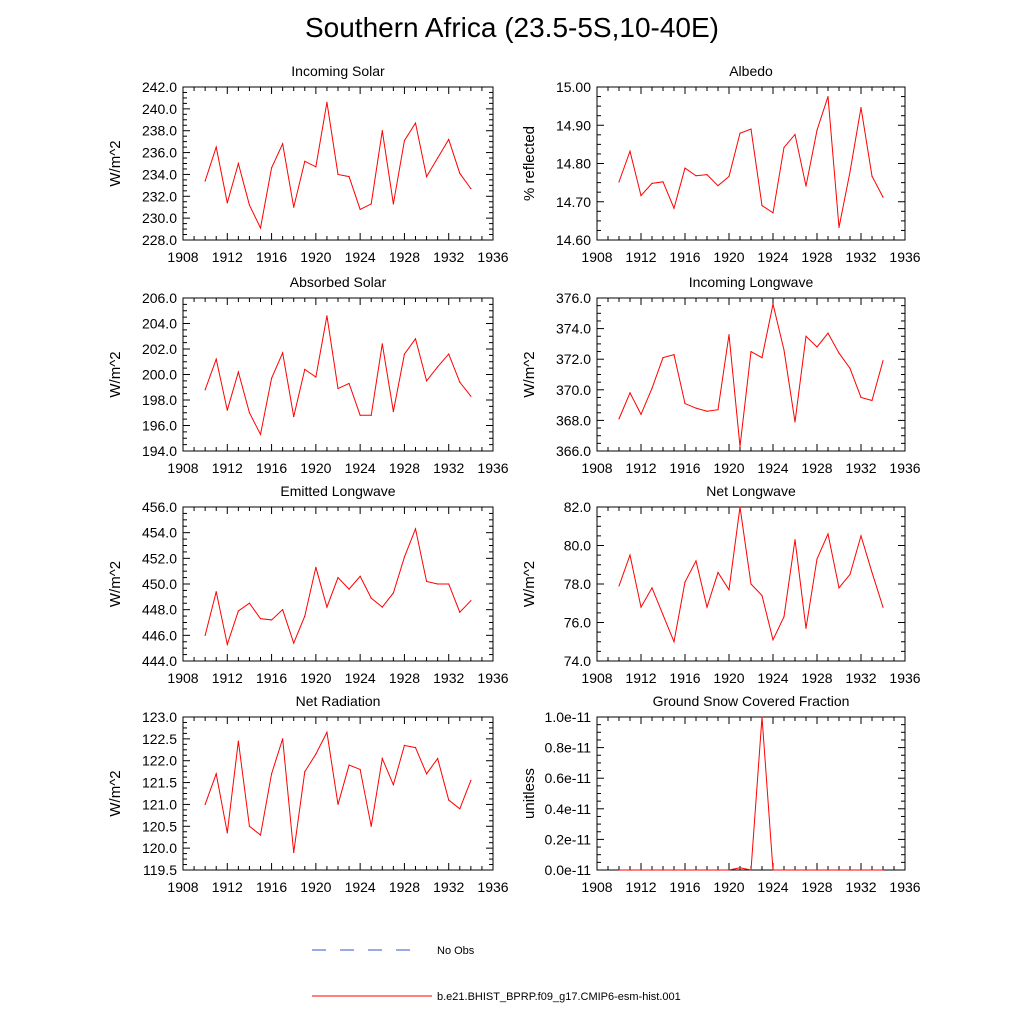  What do you see at coordinates (573, 202) in the screenshot?
I see `y-tick-label: 14.70` at bounding box center [573, 202].